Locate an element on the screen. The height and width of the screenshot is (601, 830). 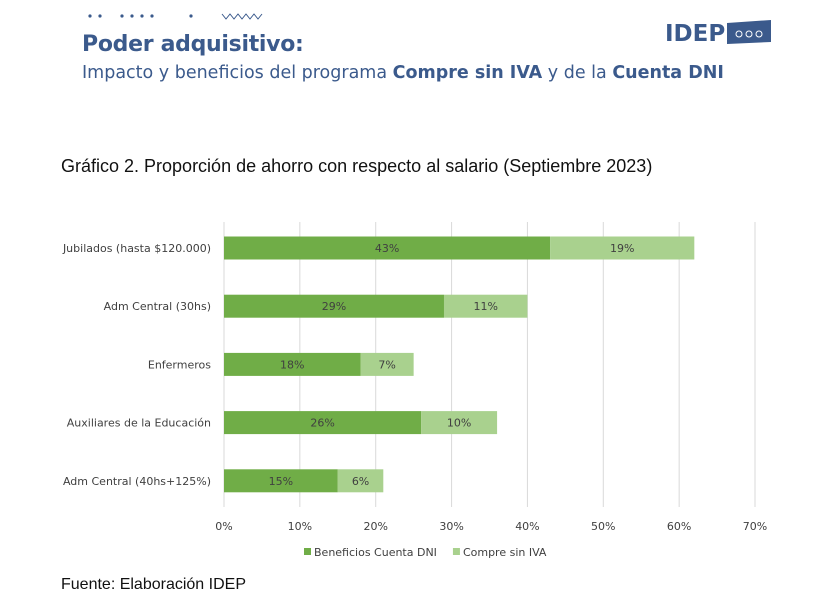
svg-text: IDEP is located at coordinates (695, 34).